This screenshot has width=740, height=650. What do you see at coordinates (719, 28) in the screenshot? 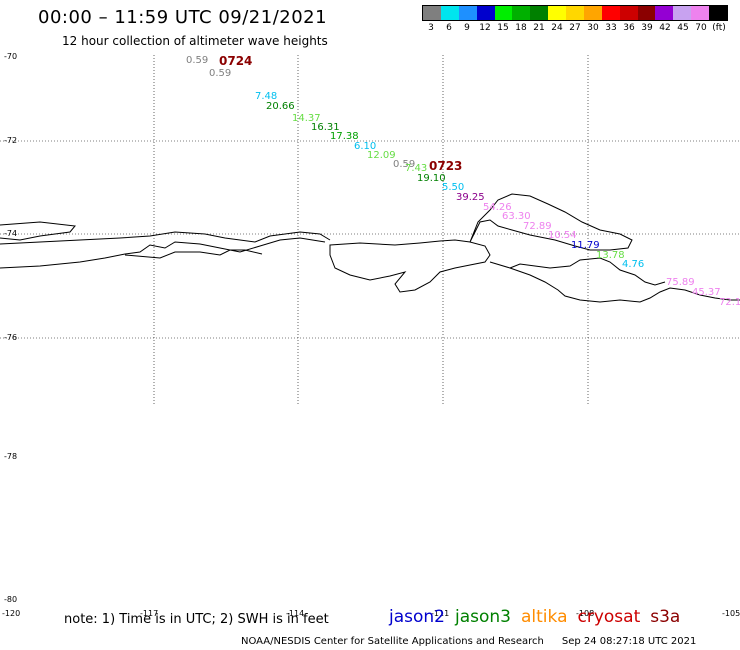
I see `color-scale-label: (ft)` at bounding box center [719, 28].